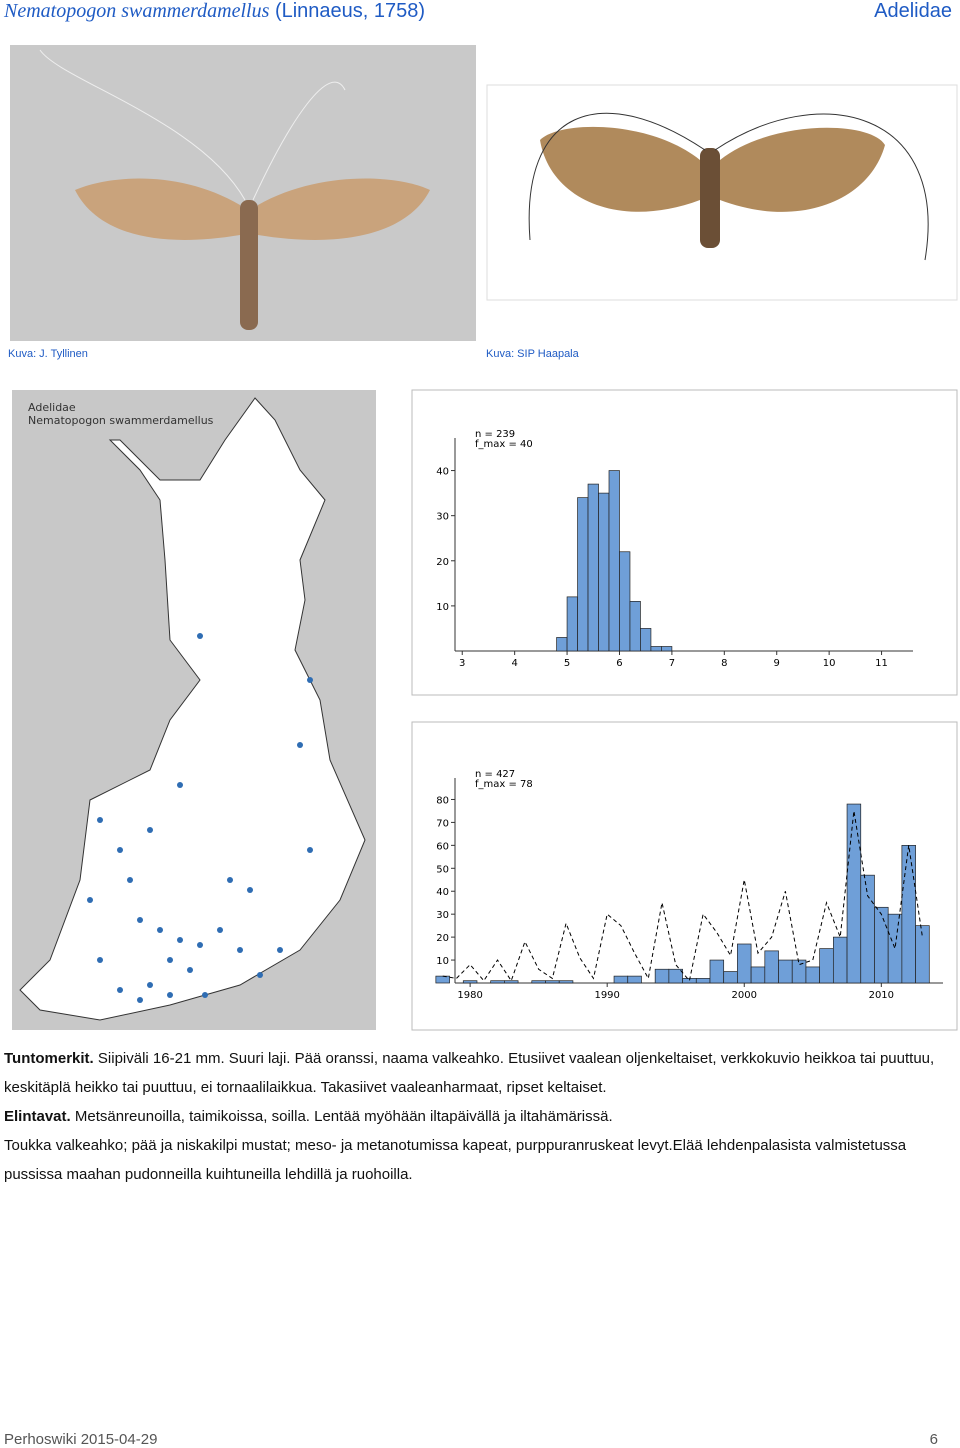 The width and height of the screenshot is (960, 1448). What do you see at coordinates (514, 663) in the screenshot?
I see `x-tick-label: 4` at bounding box center [514, 663].